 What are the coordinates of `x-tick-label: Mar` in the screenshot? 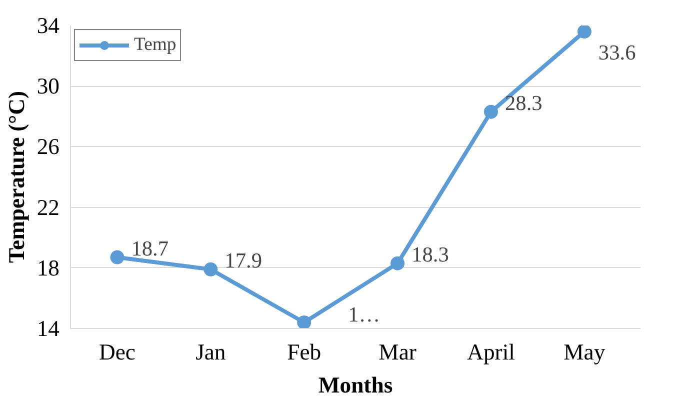 It's located at (397, 352).